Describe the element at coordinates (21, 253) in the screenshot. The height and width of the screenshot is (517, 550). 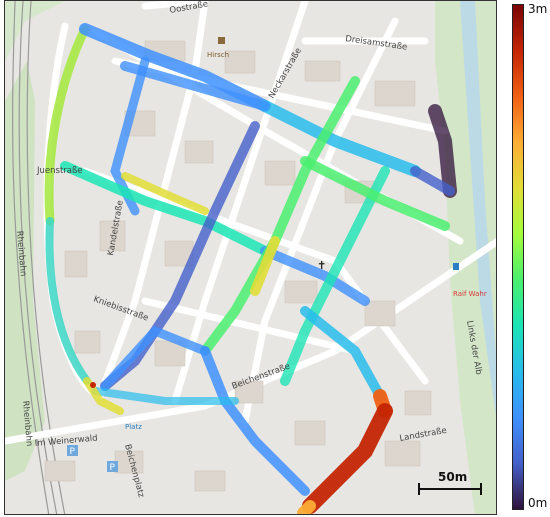
I see `street-label-rheinbahn: Rheinbahn` at that location.